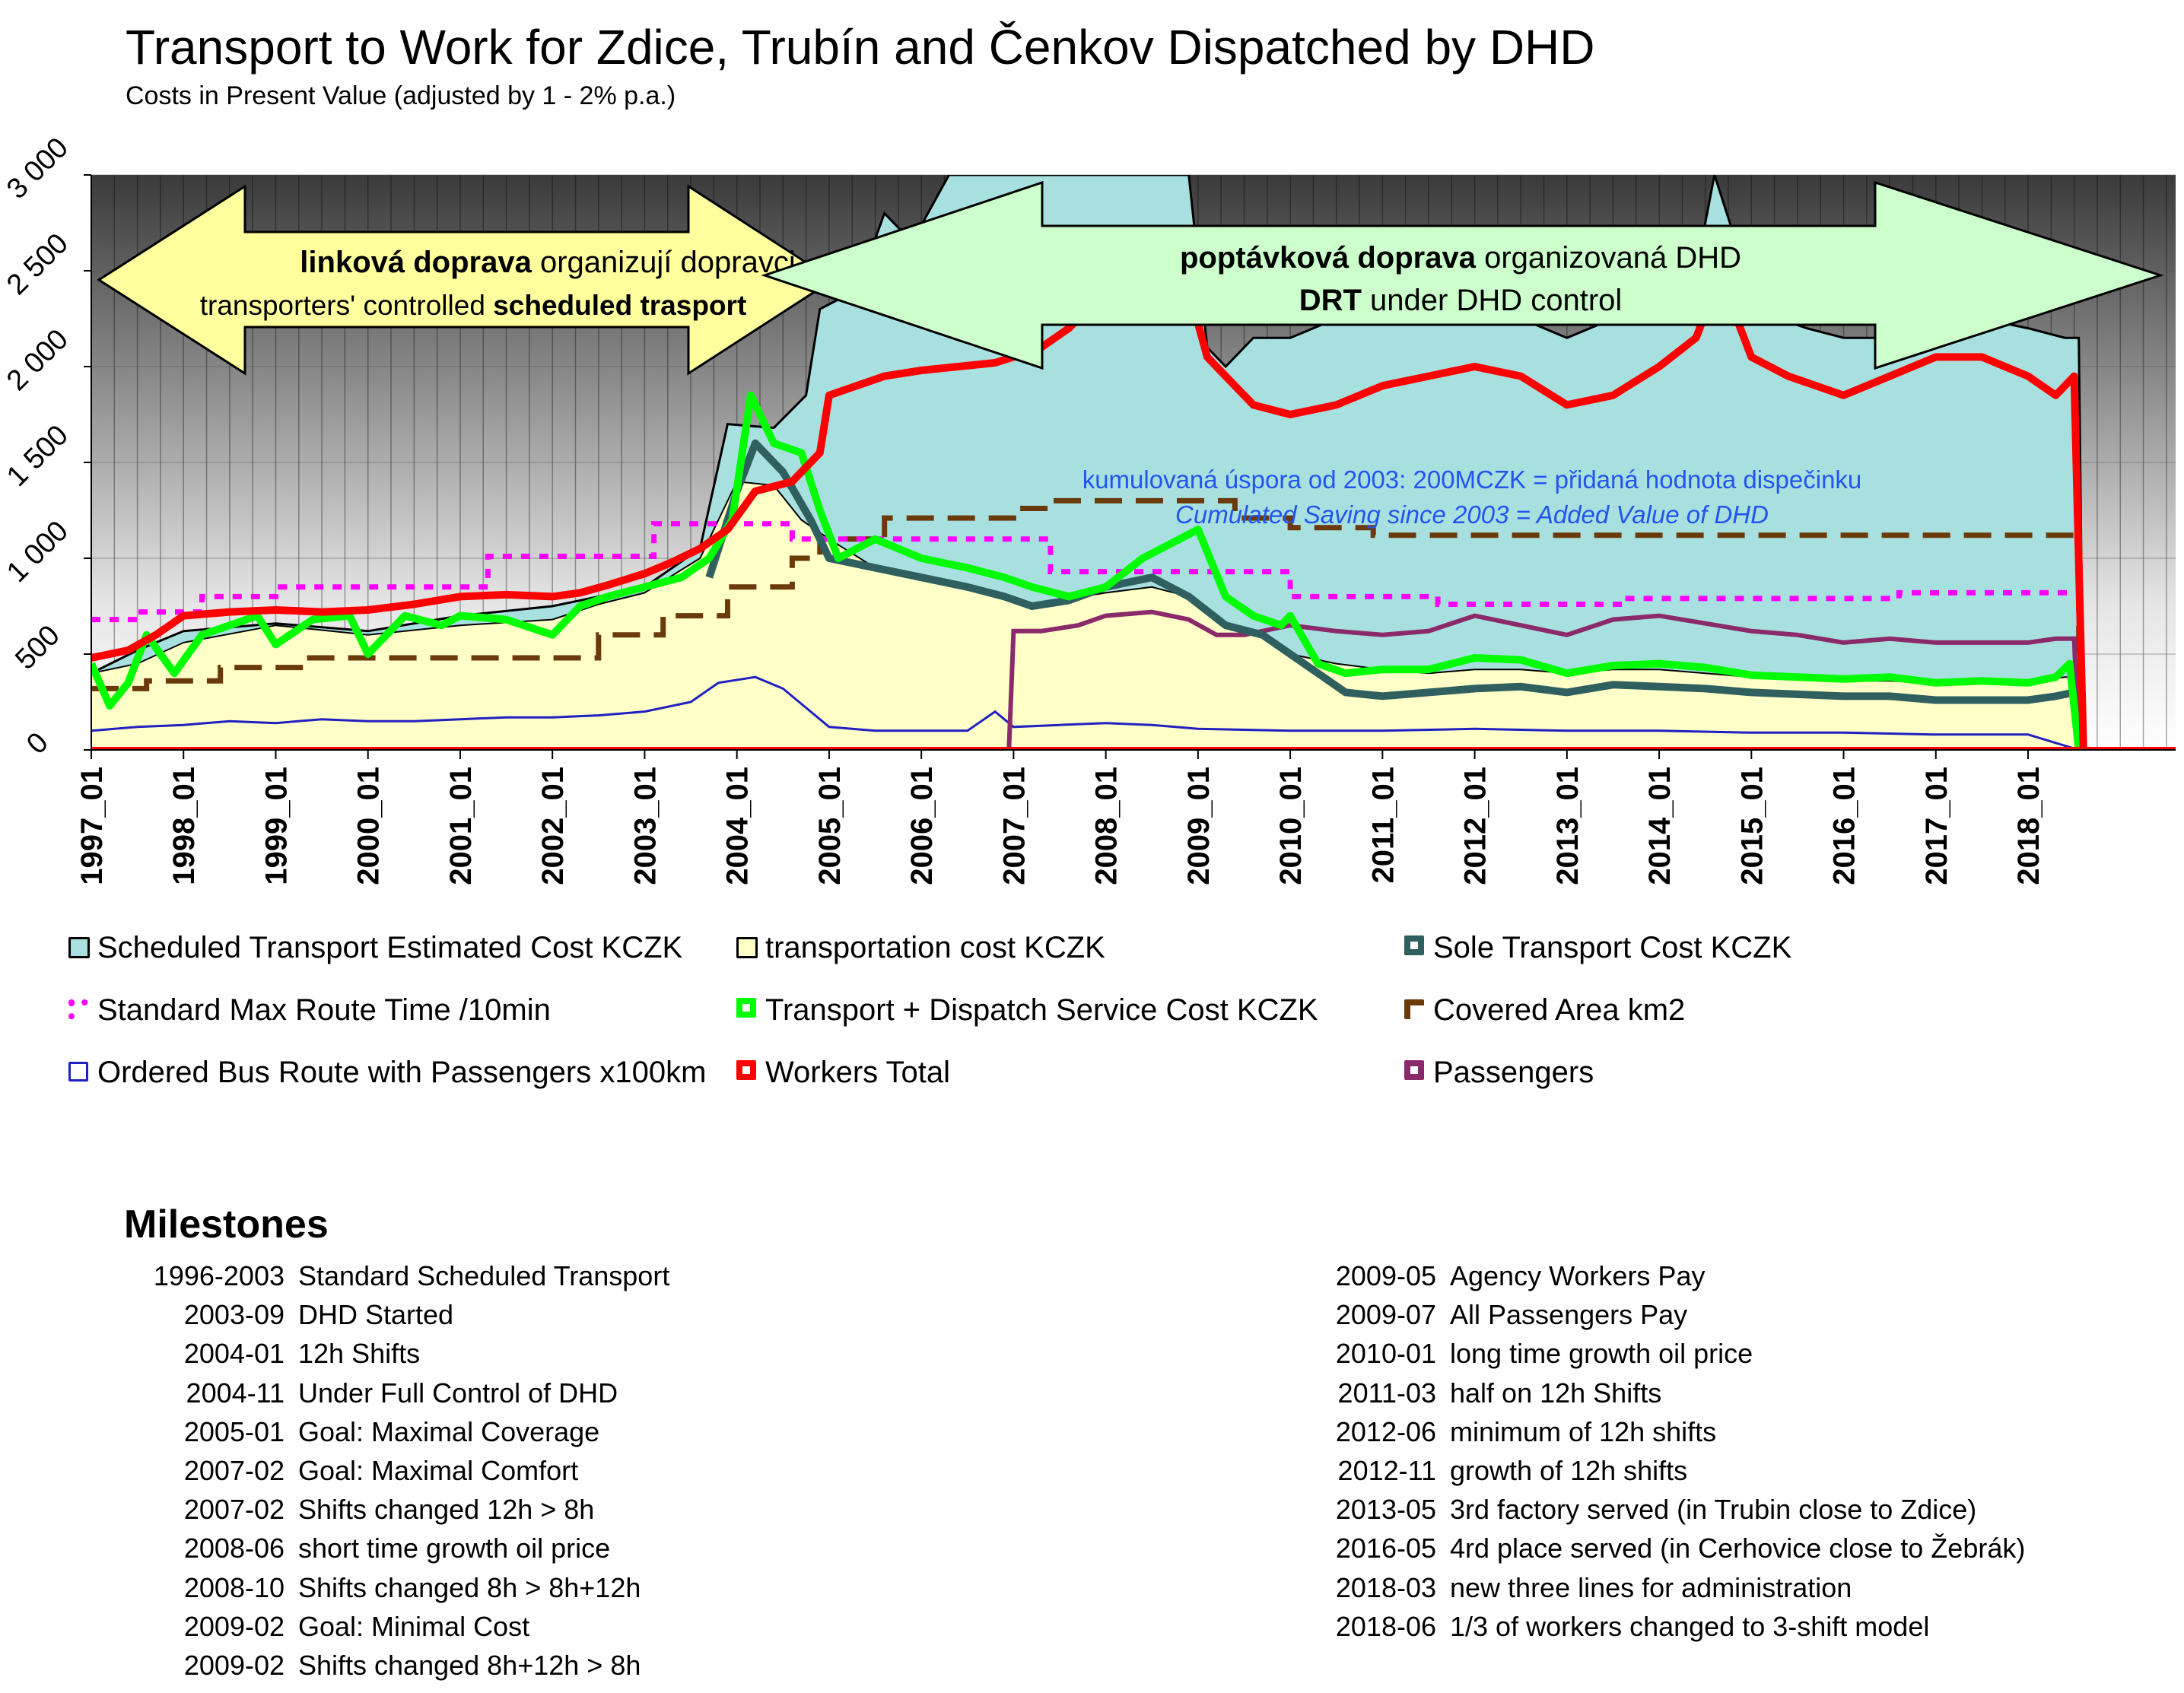 This screenshot has width=2184, height=1693. Describe the element at coordinates (746, 1070) in the screenshot. I see `legend-swatch-workers` at that location.